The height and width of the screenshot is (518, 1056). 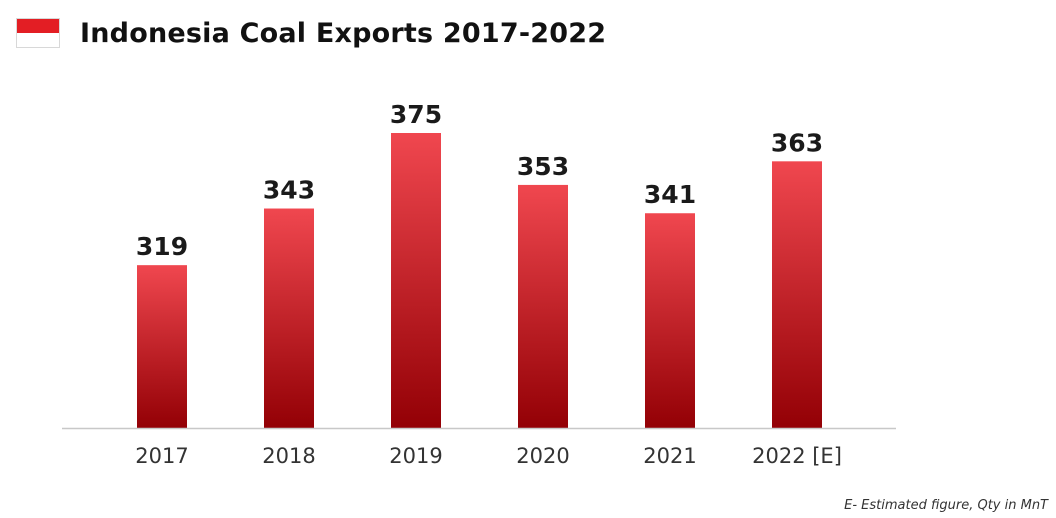 I want to click on bar-2018, so click(x=289, y=318).